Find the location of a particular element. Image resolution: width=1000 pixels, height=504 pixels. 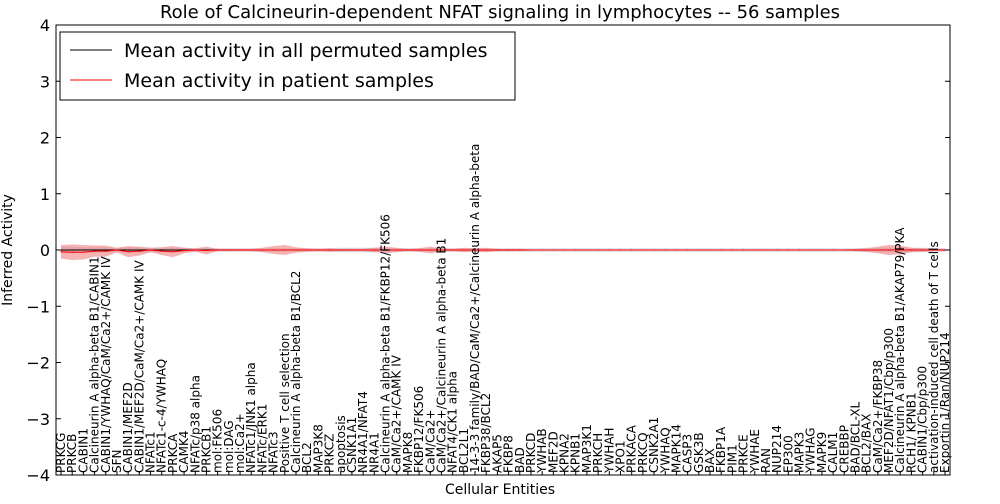

x-tick-label: BCL2/BAX is located at coordinates (867, 443).